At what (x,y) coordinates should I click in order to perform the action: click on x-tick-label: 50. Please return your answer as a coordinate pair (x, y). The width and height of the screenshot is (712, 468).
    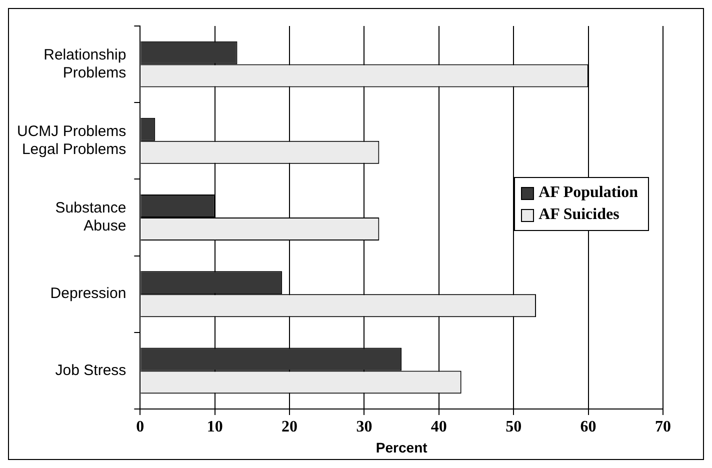
    Looking at the image, I should click on (514, 427).